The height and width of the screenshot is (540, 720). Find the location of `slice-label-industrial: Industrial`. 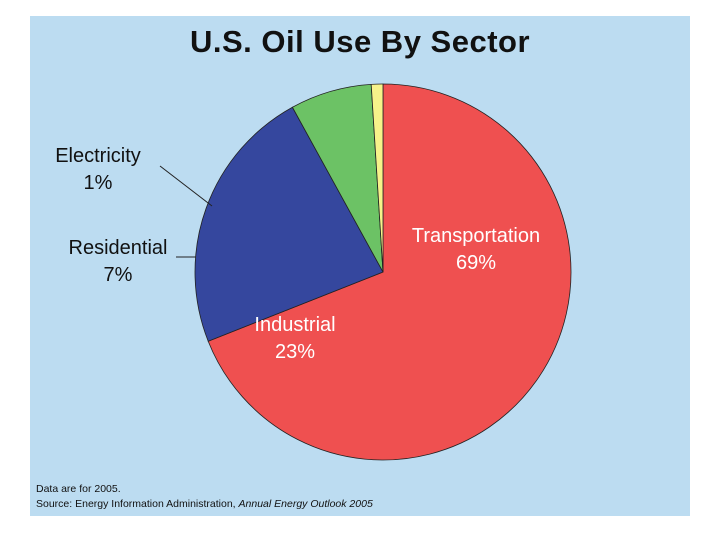

slice-label-industrial: Industrial is located at coordinates (294, 325).